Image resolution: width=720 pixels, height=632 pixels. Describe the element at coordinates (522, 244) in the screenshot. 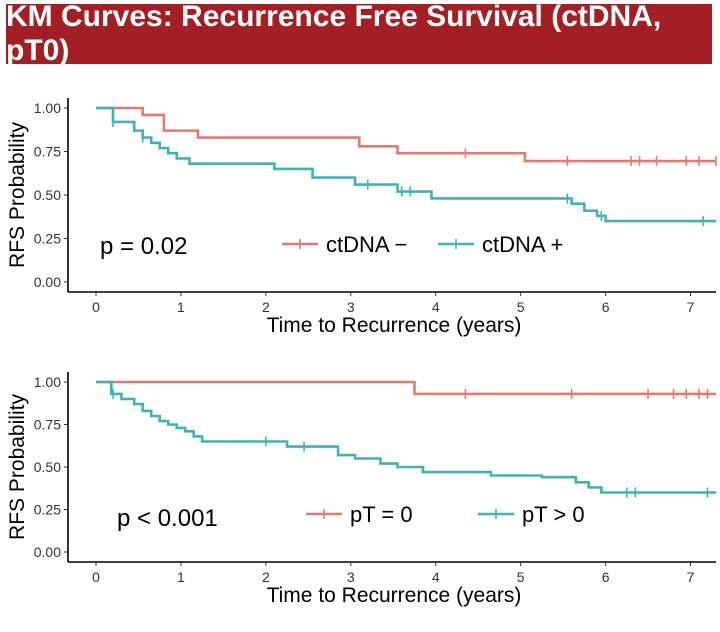

I see `legend-label: ctDNA +` at that location.